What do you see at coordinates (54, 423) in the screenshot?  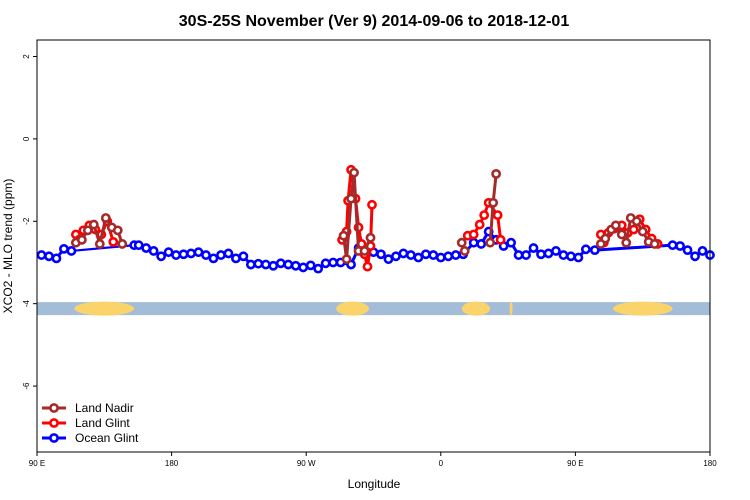 I see `legend-marker` at bounding box center [54, 423].